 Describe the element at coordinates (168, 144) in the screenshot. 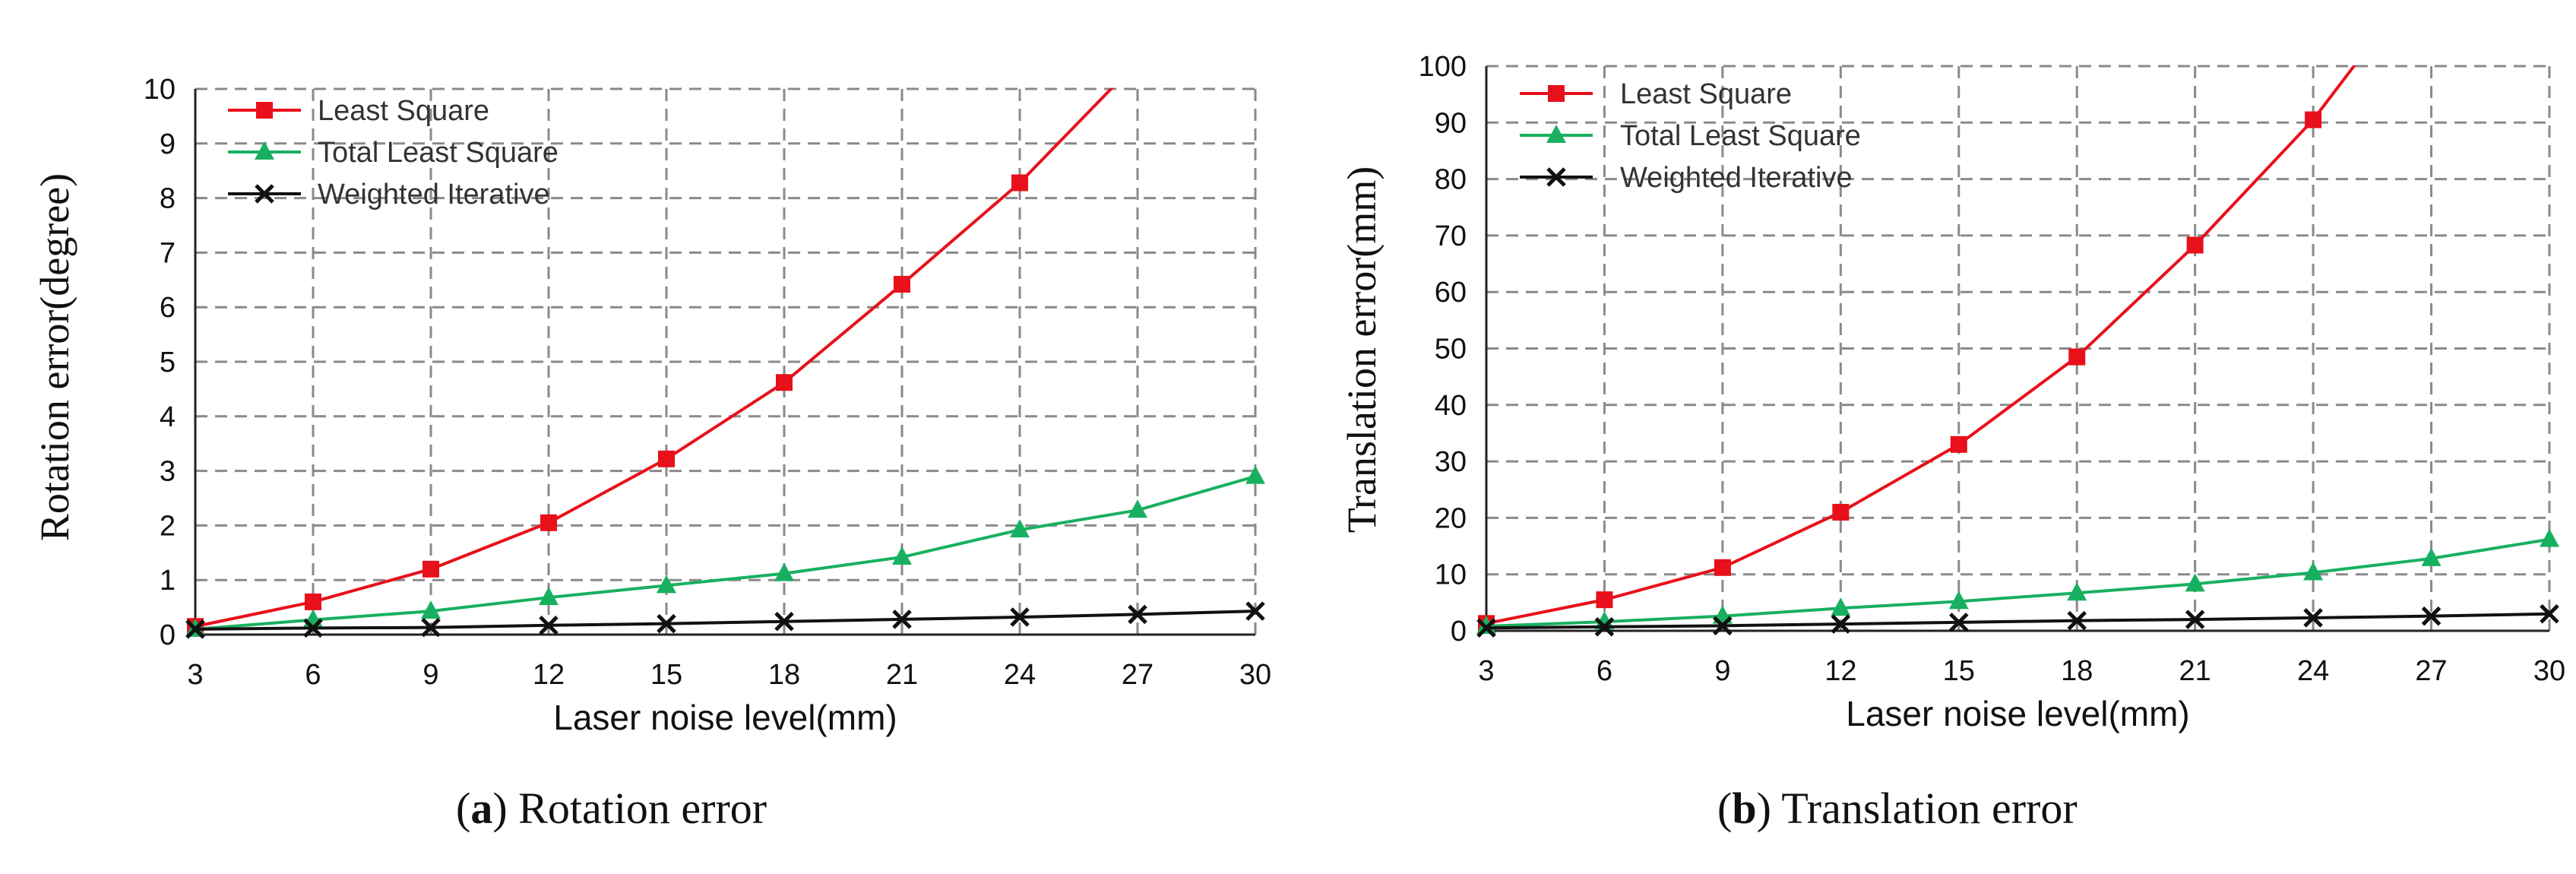

I see `y-tick-label: 9` at that location.